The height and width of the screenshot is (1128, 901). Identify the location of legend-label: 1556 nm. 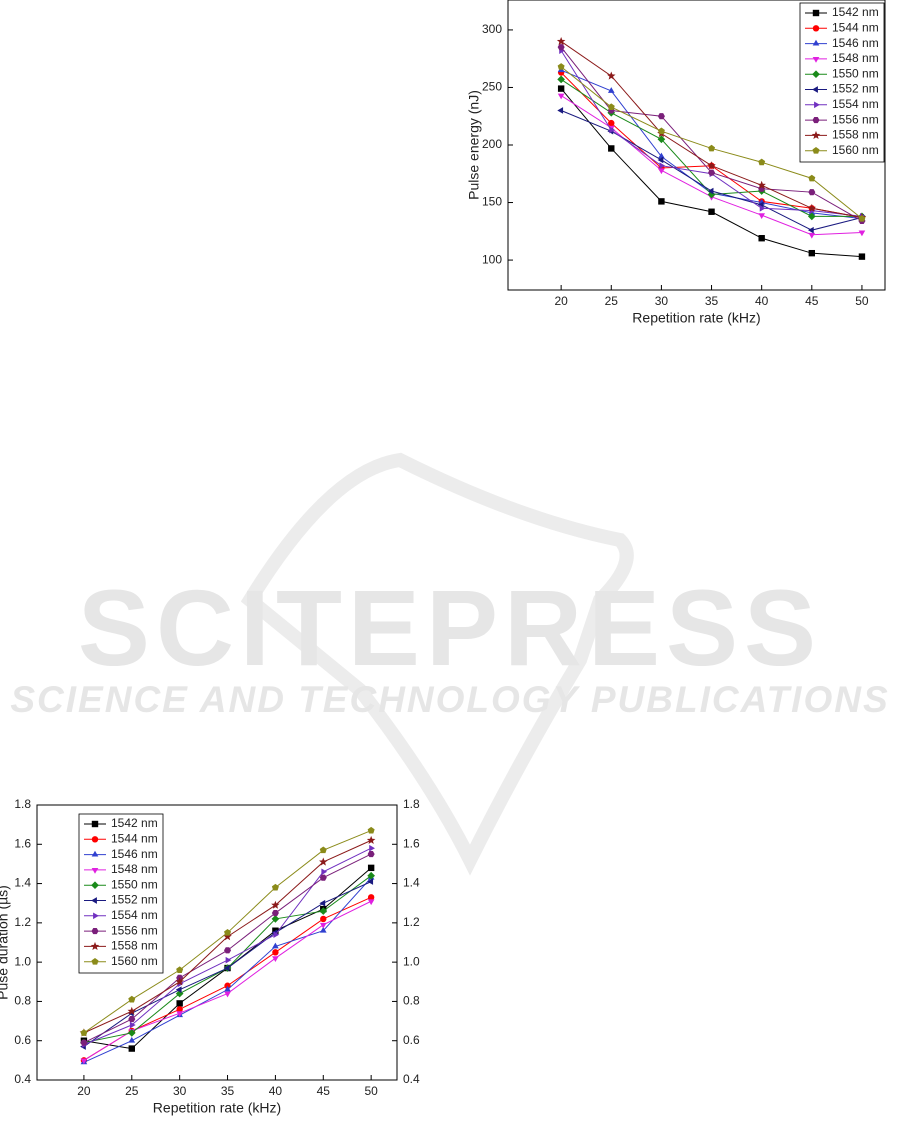
(134, 930).